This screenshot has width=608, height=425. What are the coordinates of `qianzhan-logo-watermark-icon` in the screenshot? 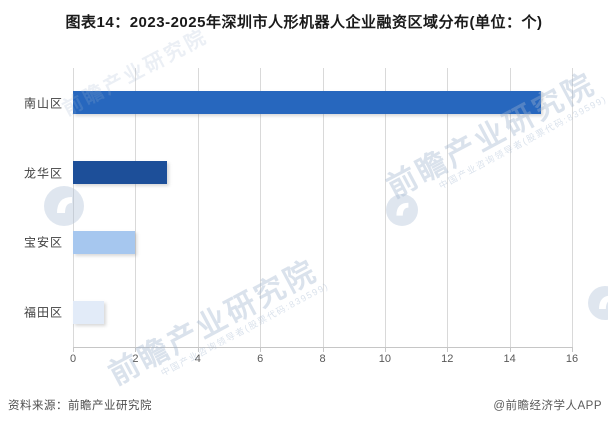 It's located at (598, 303).